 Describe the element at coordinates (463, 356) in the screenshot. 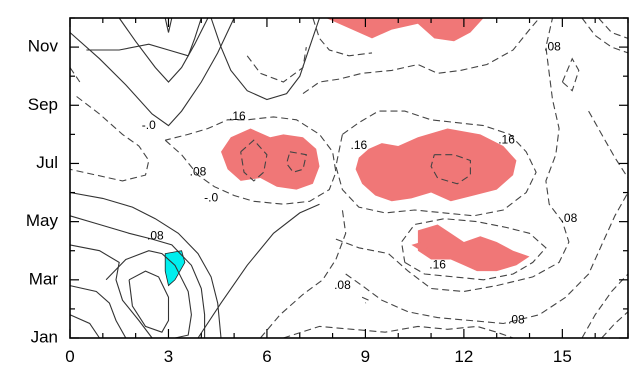

I see `x-tick-label: 12` at that location.